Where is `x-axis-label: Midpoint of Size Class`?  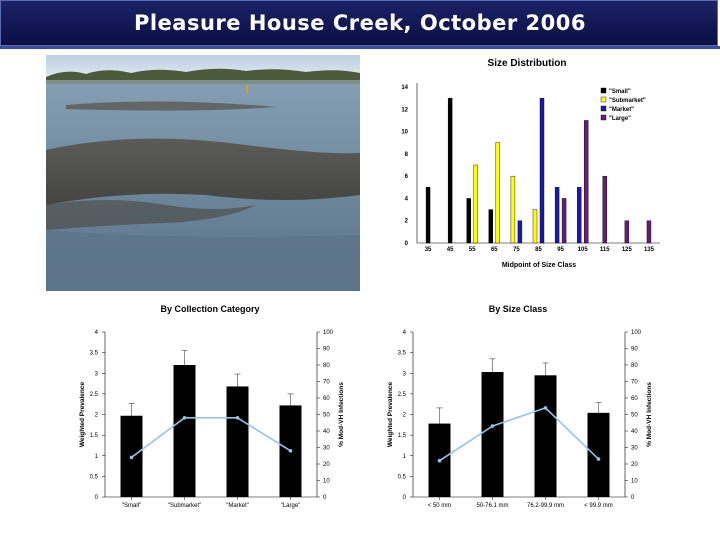 x-axis-label: Midpoint of Size Class is located at coordinates (539, 265).